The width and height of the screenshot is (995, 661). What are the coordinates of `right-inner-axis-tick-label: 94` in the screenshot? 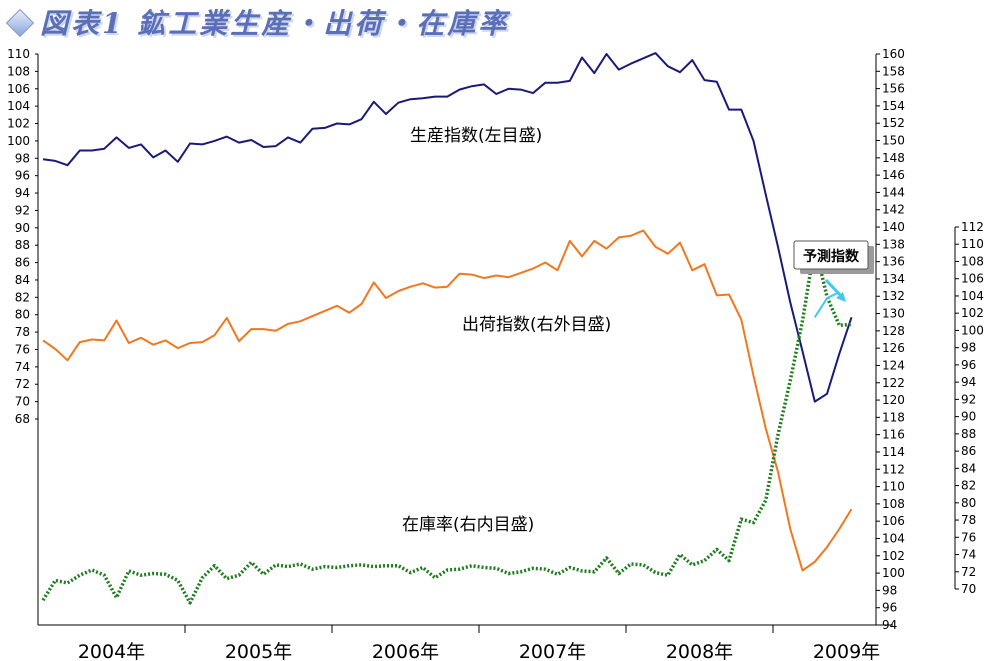 It's located at (968, 382).